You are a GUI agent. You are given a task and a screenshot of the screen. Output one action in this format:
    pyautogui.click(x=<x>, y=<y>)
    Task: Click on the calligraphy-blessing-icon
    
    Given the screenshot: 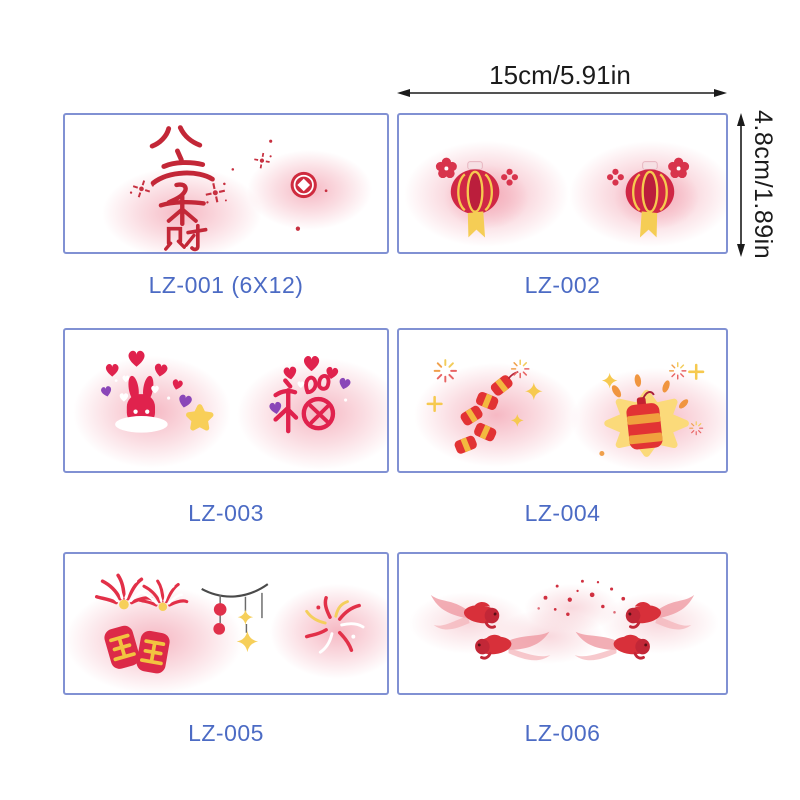 What is the action you would take?
    pyautogui.click(x=182, y=188)
    